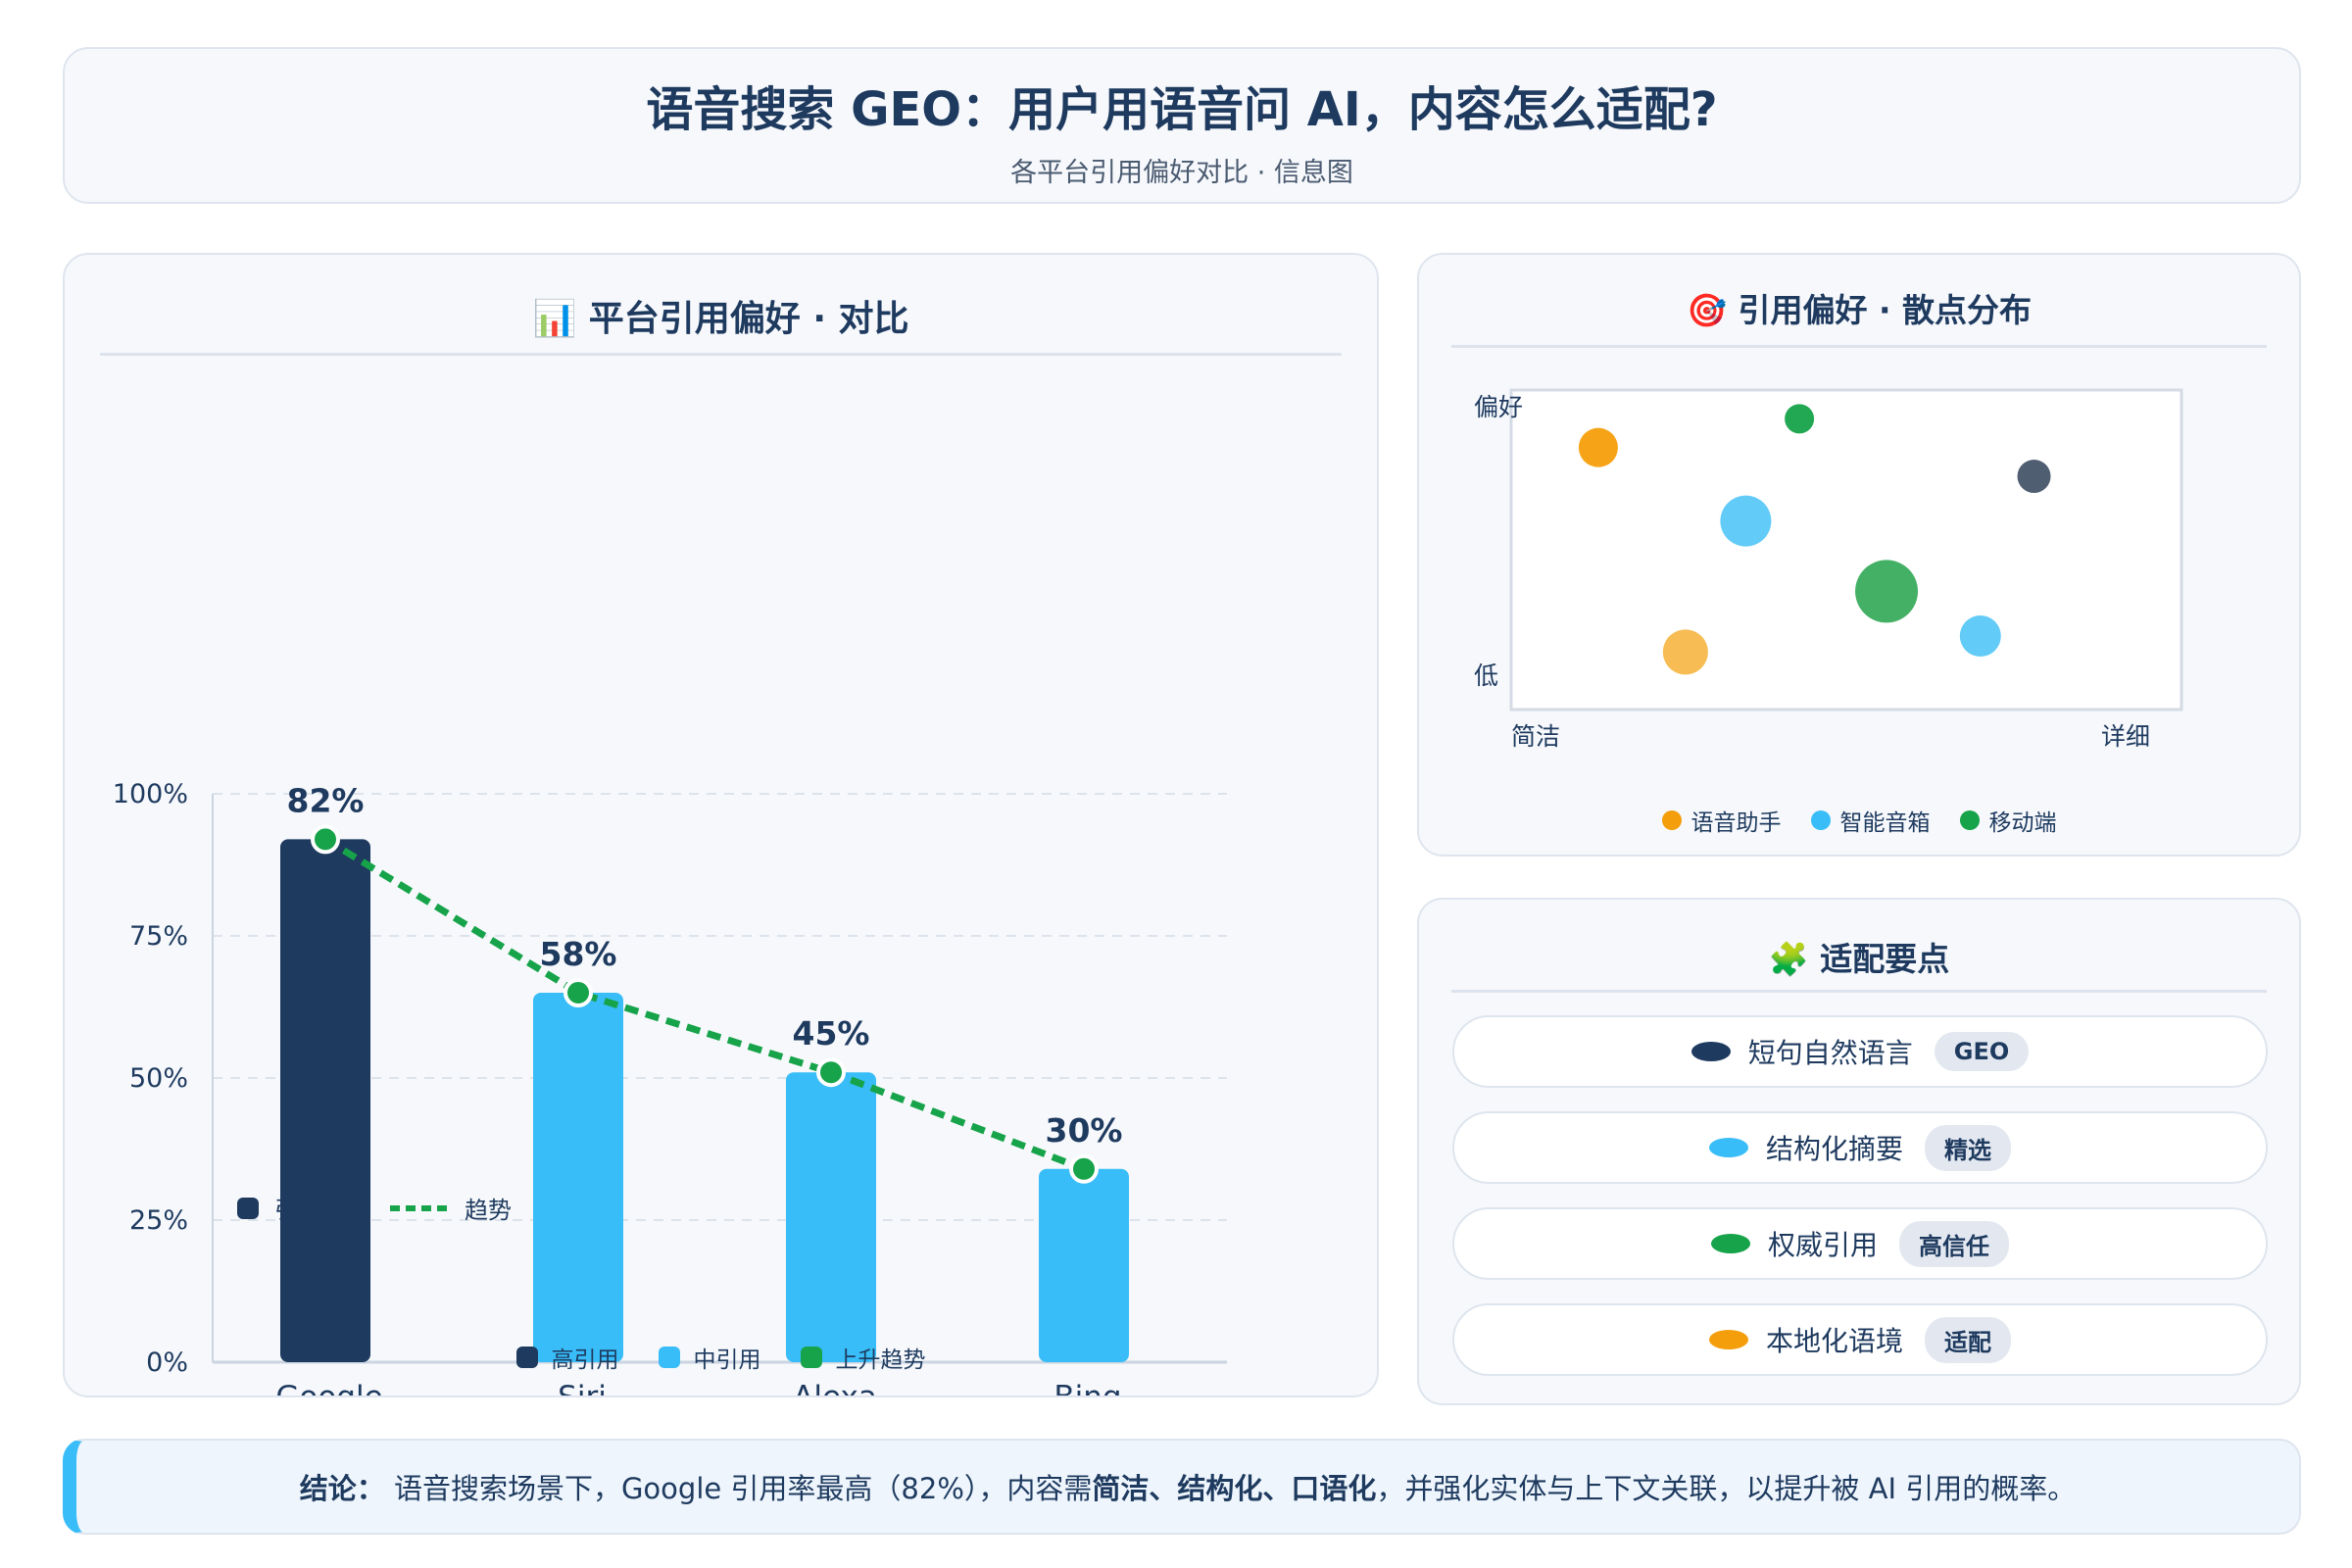 The height and width of the screenshot is (1568, 2352). What do you see at coordinates (1968, 1339) in the screenshot?
I see `tip-badge: 适配` at bounding box center [1968, 1339].